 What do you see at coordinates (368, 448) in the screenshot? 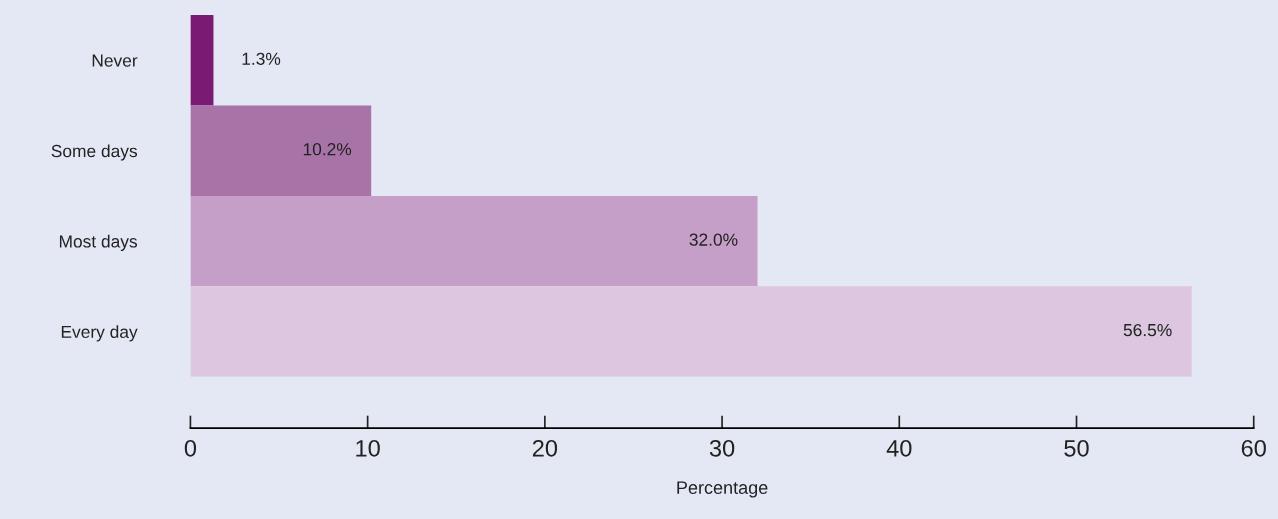
I see `x-tick-label: 10` at bounding box center [368, 448].